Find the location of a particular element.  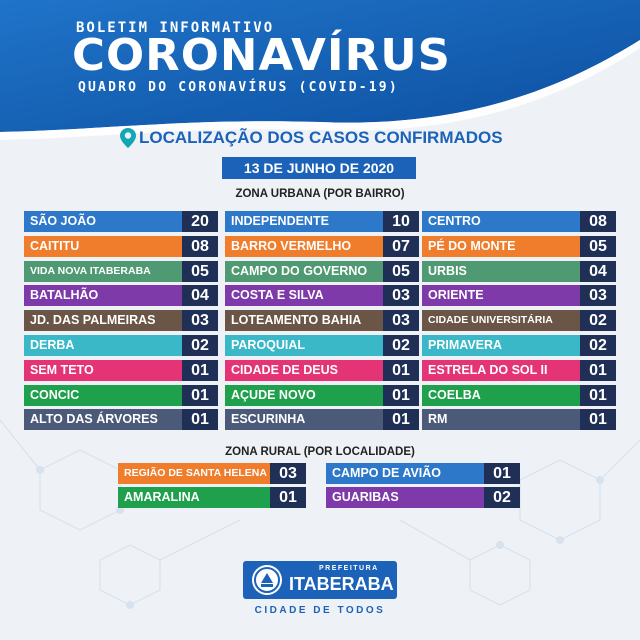

localidade-row: REGIÃO DE SANTA HELENA 03 is located at coordinates (212, 473).